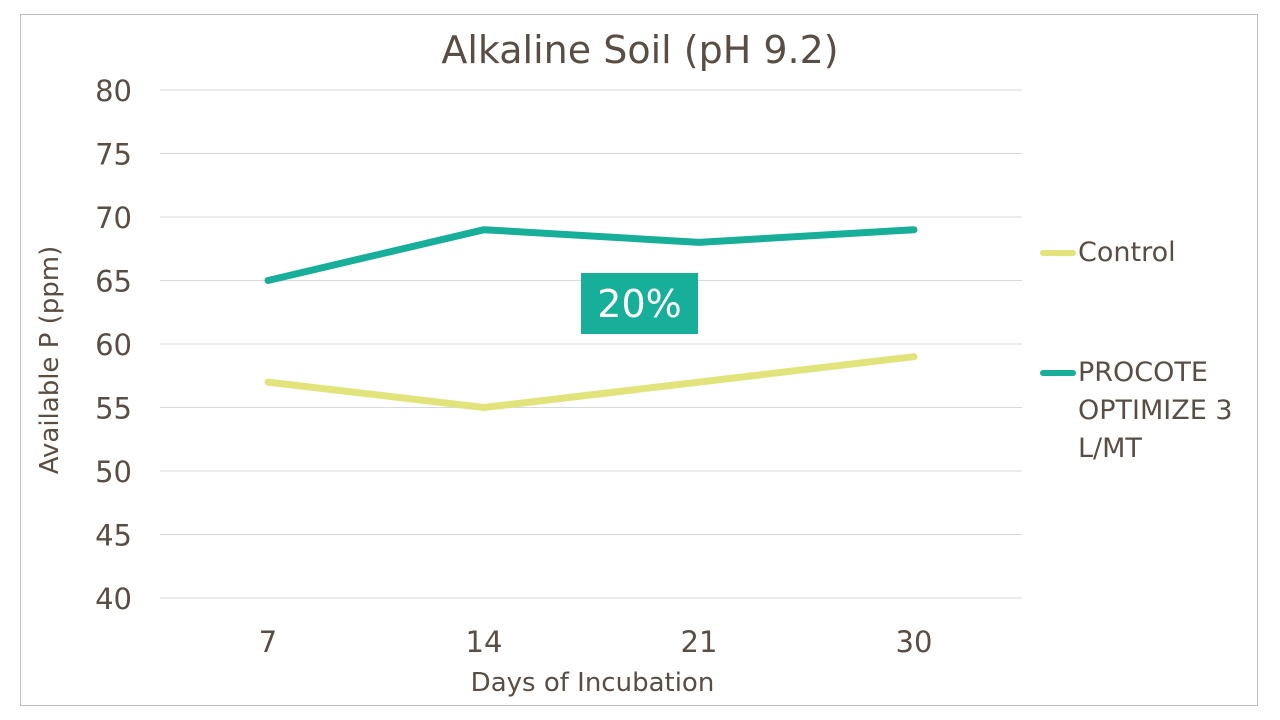 This screenshot has height=720, width=1280. What do you see at coordinates (914, 642) in the screenshot?
I see `x-tick-label: 30` at bounding box center [914, 642].